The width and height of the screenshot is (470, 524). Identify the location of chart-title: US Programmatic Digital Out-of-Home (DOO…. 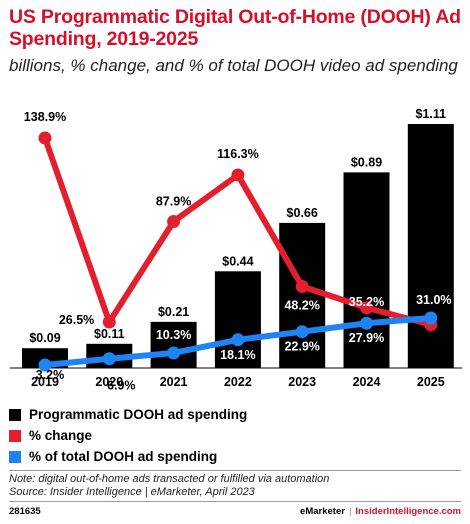
(235, 28).